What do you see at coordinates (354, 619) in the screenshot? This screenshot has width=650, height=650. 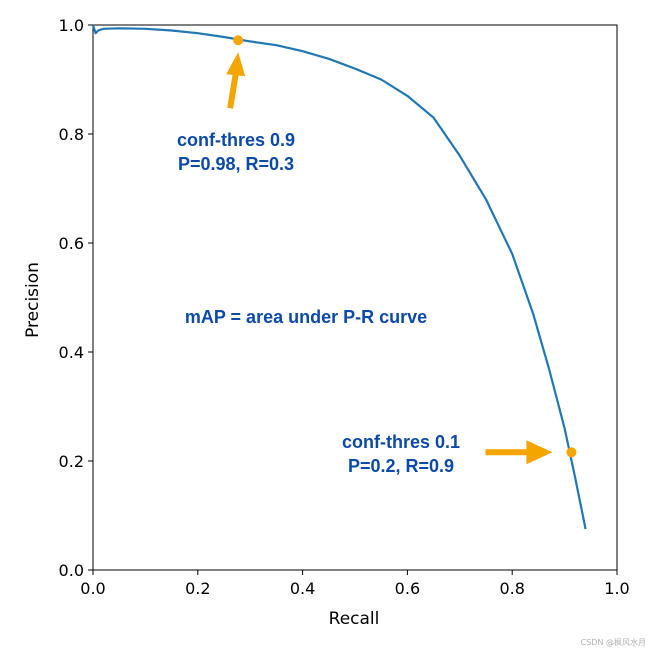 I see `x-axis-label: Recall` at bounding box center [354, 619].